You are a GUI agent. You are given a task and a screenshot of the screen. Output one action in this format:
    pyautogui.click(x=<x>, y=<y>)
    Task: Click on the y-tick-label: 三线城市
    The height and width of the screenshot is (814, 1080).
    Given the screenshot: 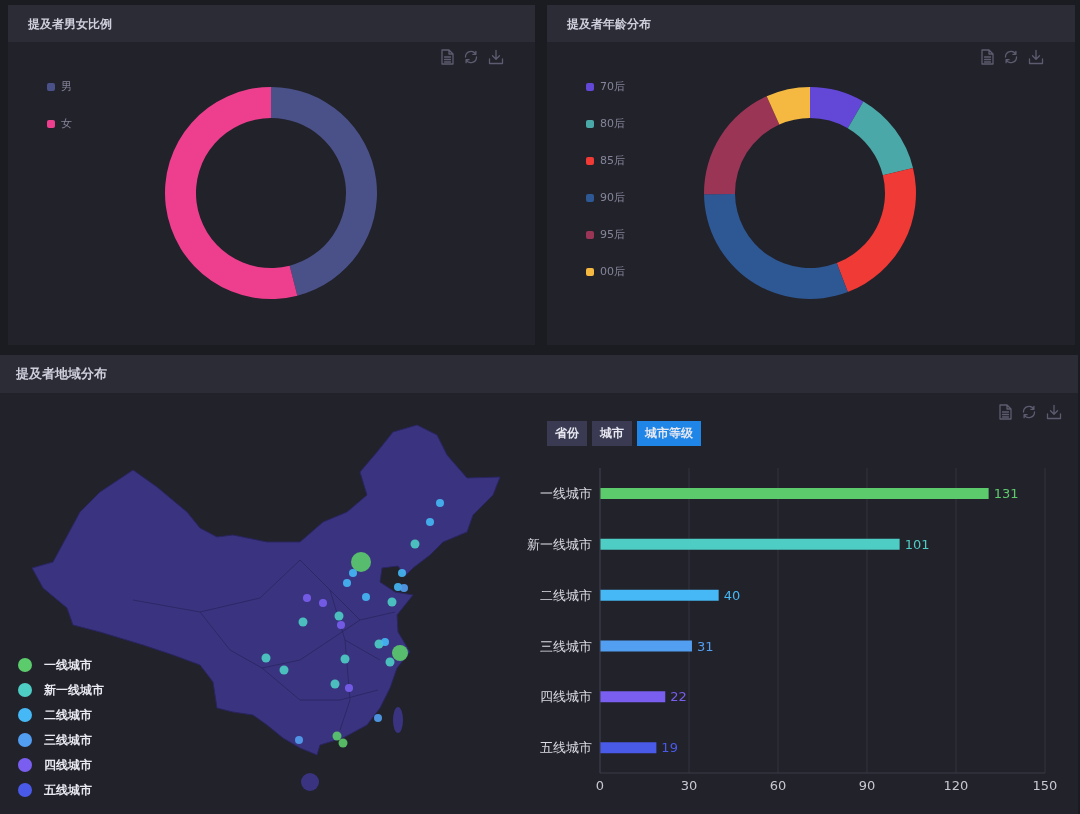 What is the action you would take?
    pyautogui.click(x=566, y=646)
    